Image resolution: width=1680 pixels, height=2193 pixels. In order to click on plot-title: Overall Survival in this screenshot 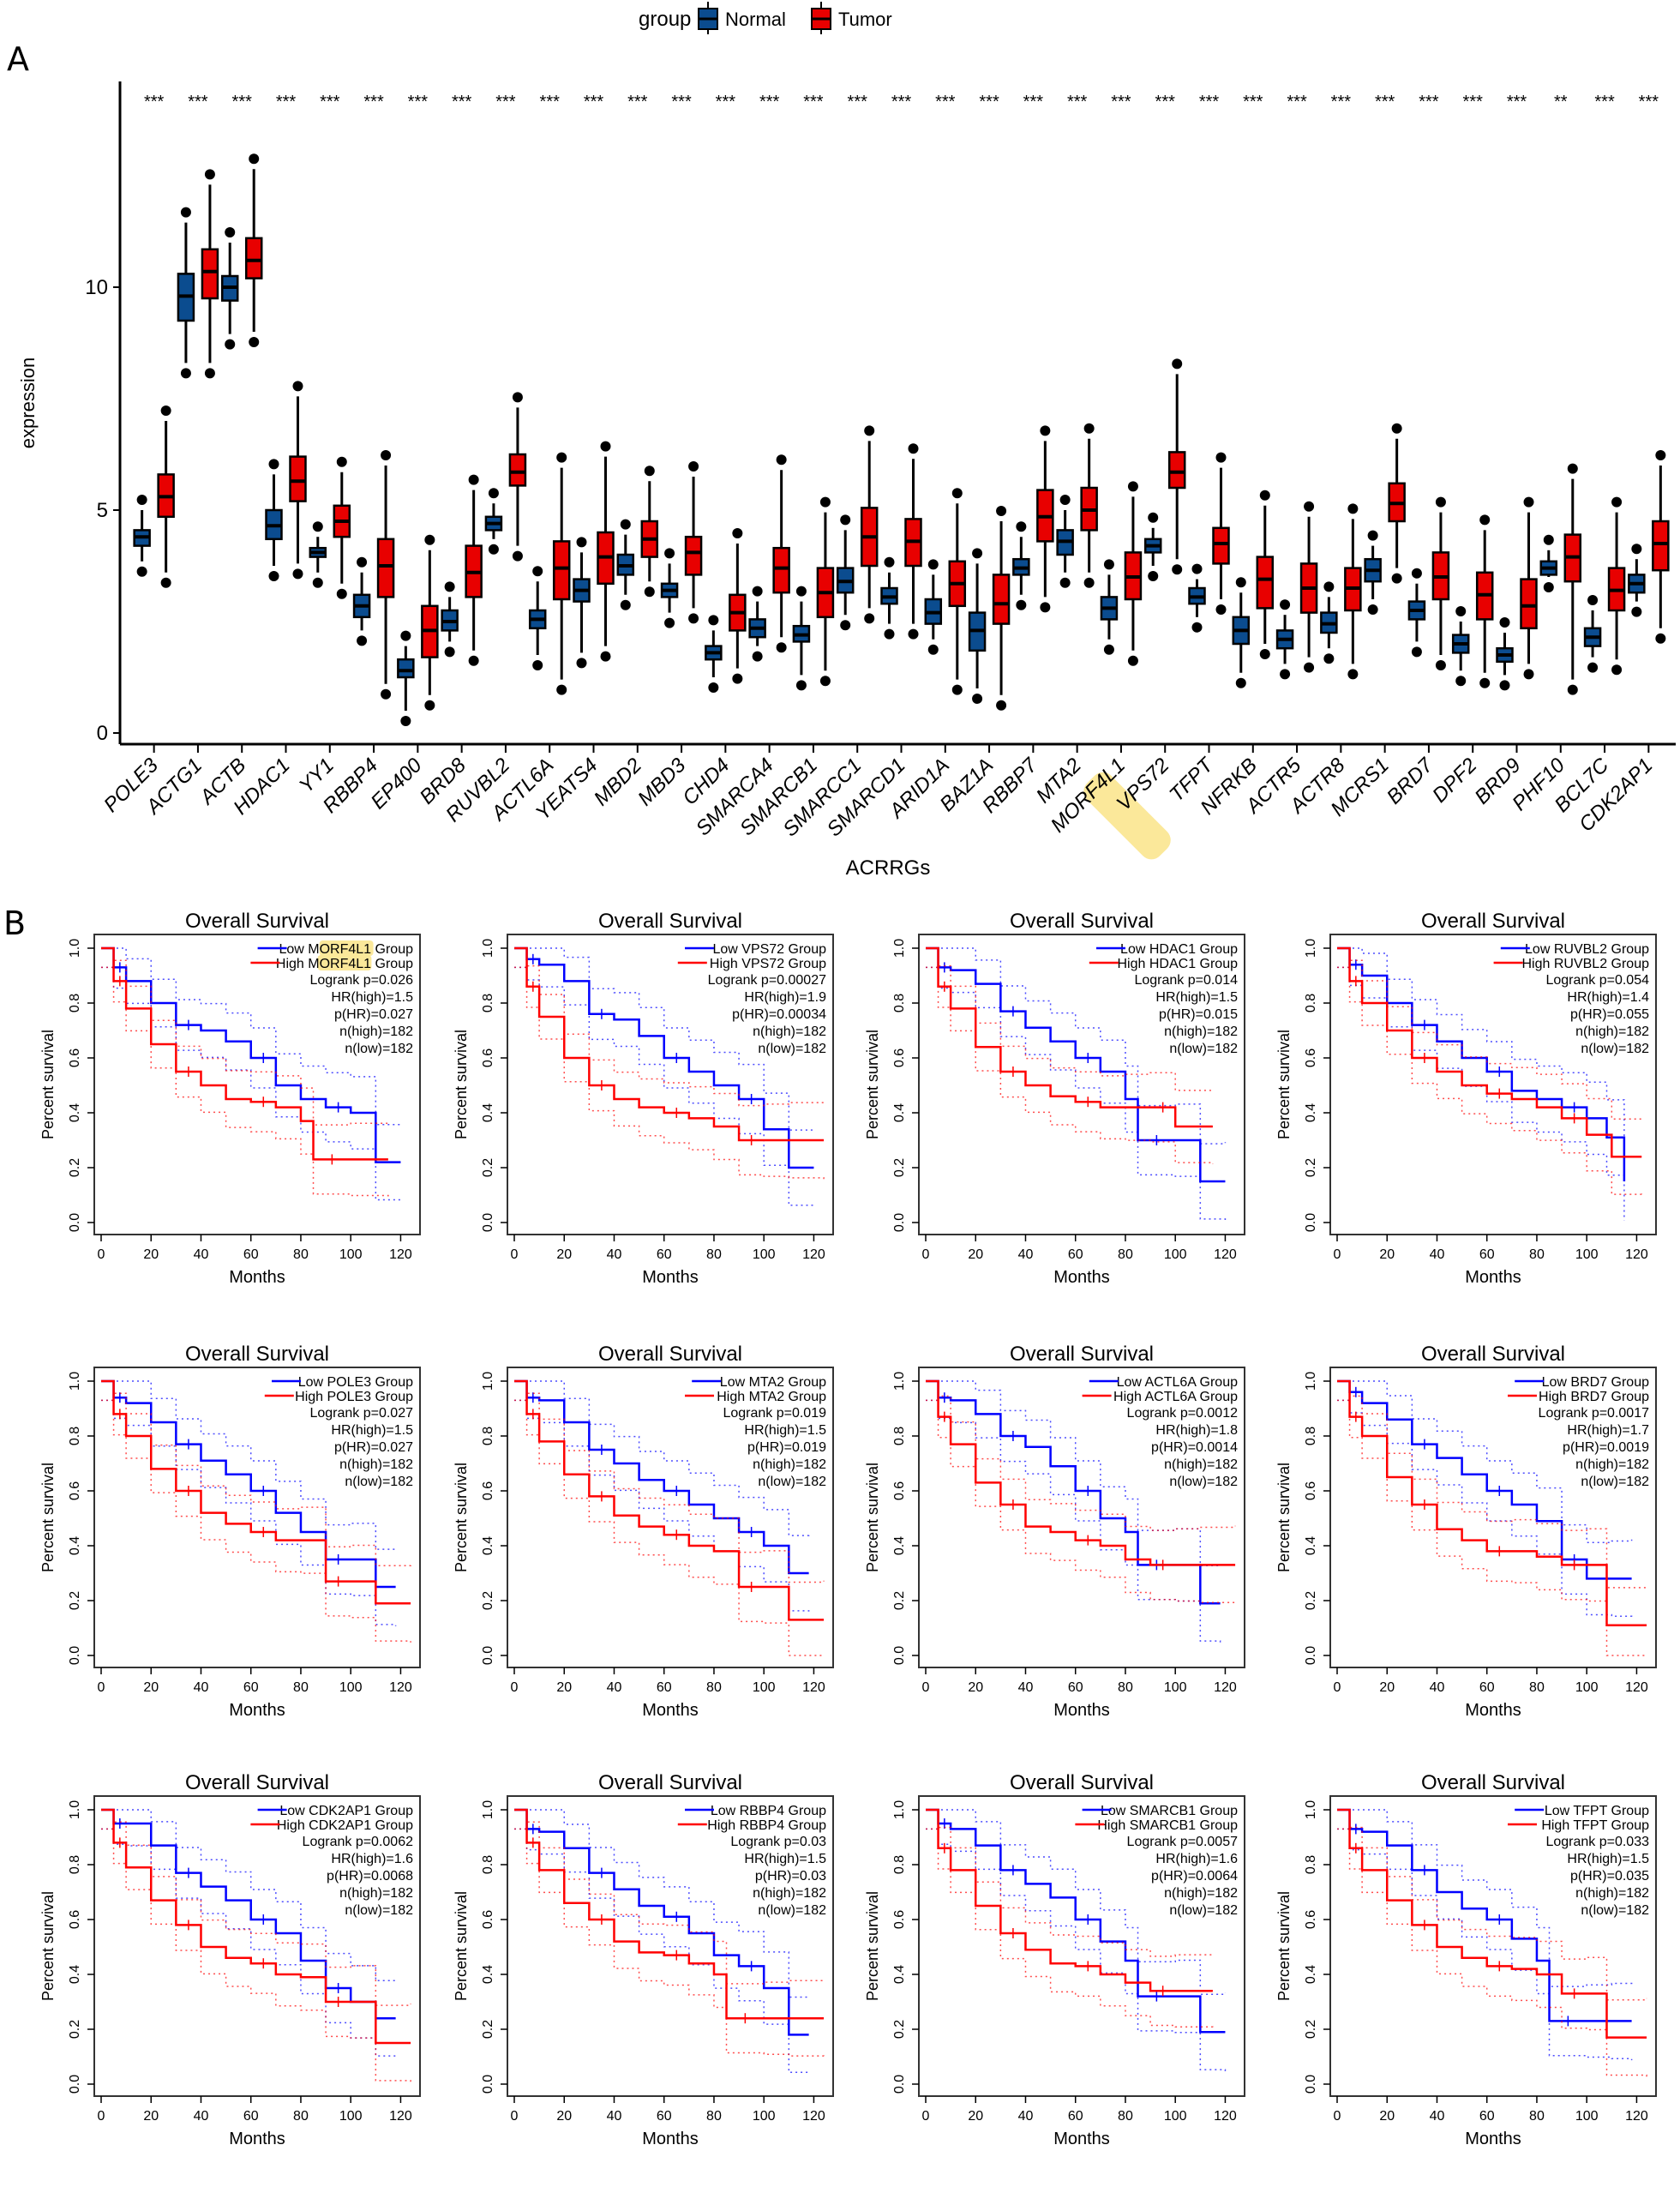, I will do `click(670, 1782)`.